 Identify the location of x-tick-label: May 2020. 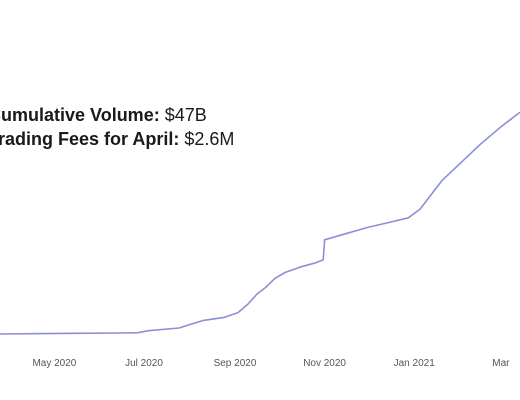
(54, 363).